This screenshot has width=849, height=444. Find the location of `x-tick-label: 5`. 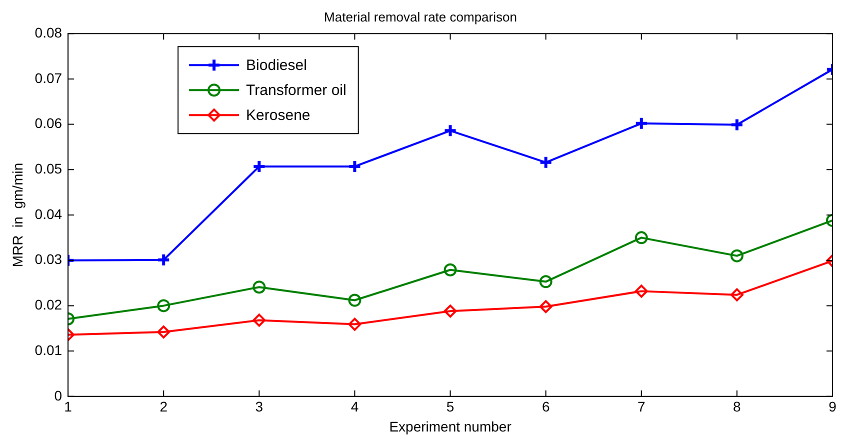

x-tick-label: 5 is located at coordinates (450, 406).